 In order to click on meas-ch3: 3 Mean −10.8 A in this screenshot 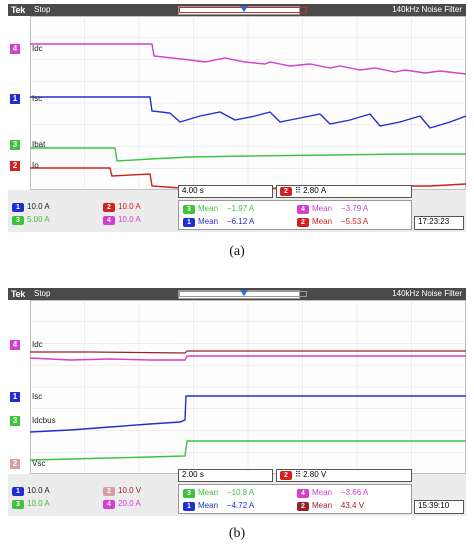, I will do `click(218, 493)`.